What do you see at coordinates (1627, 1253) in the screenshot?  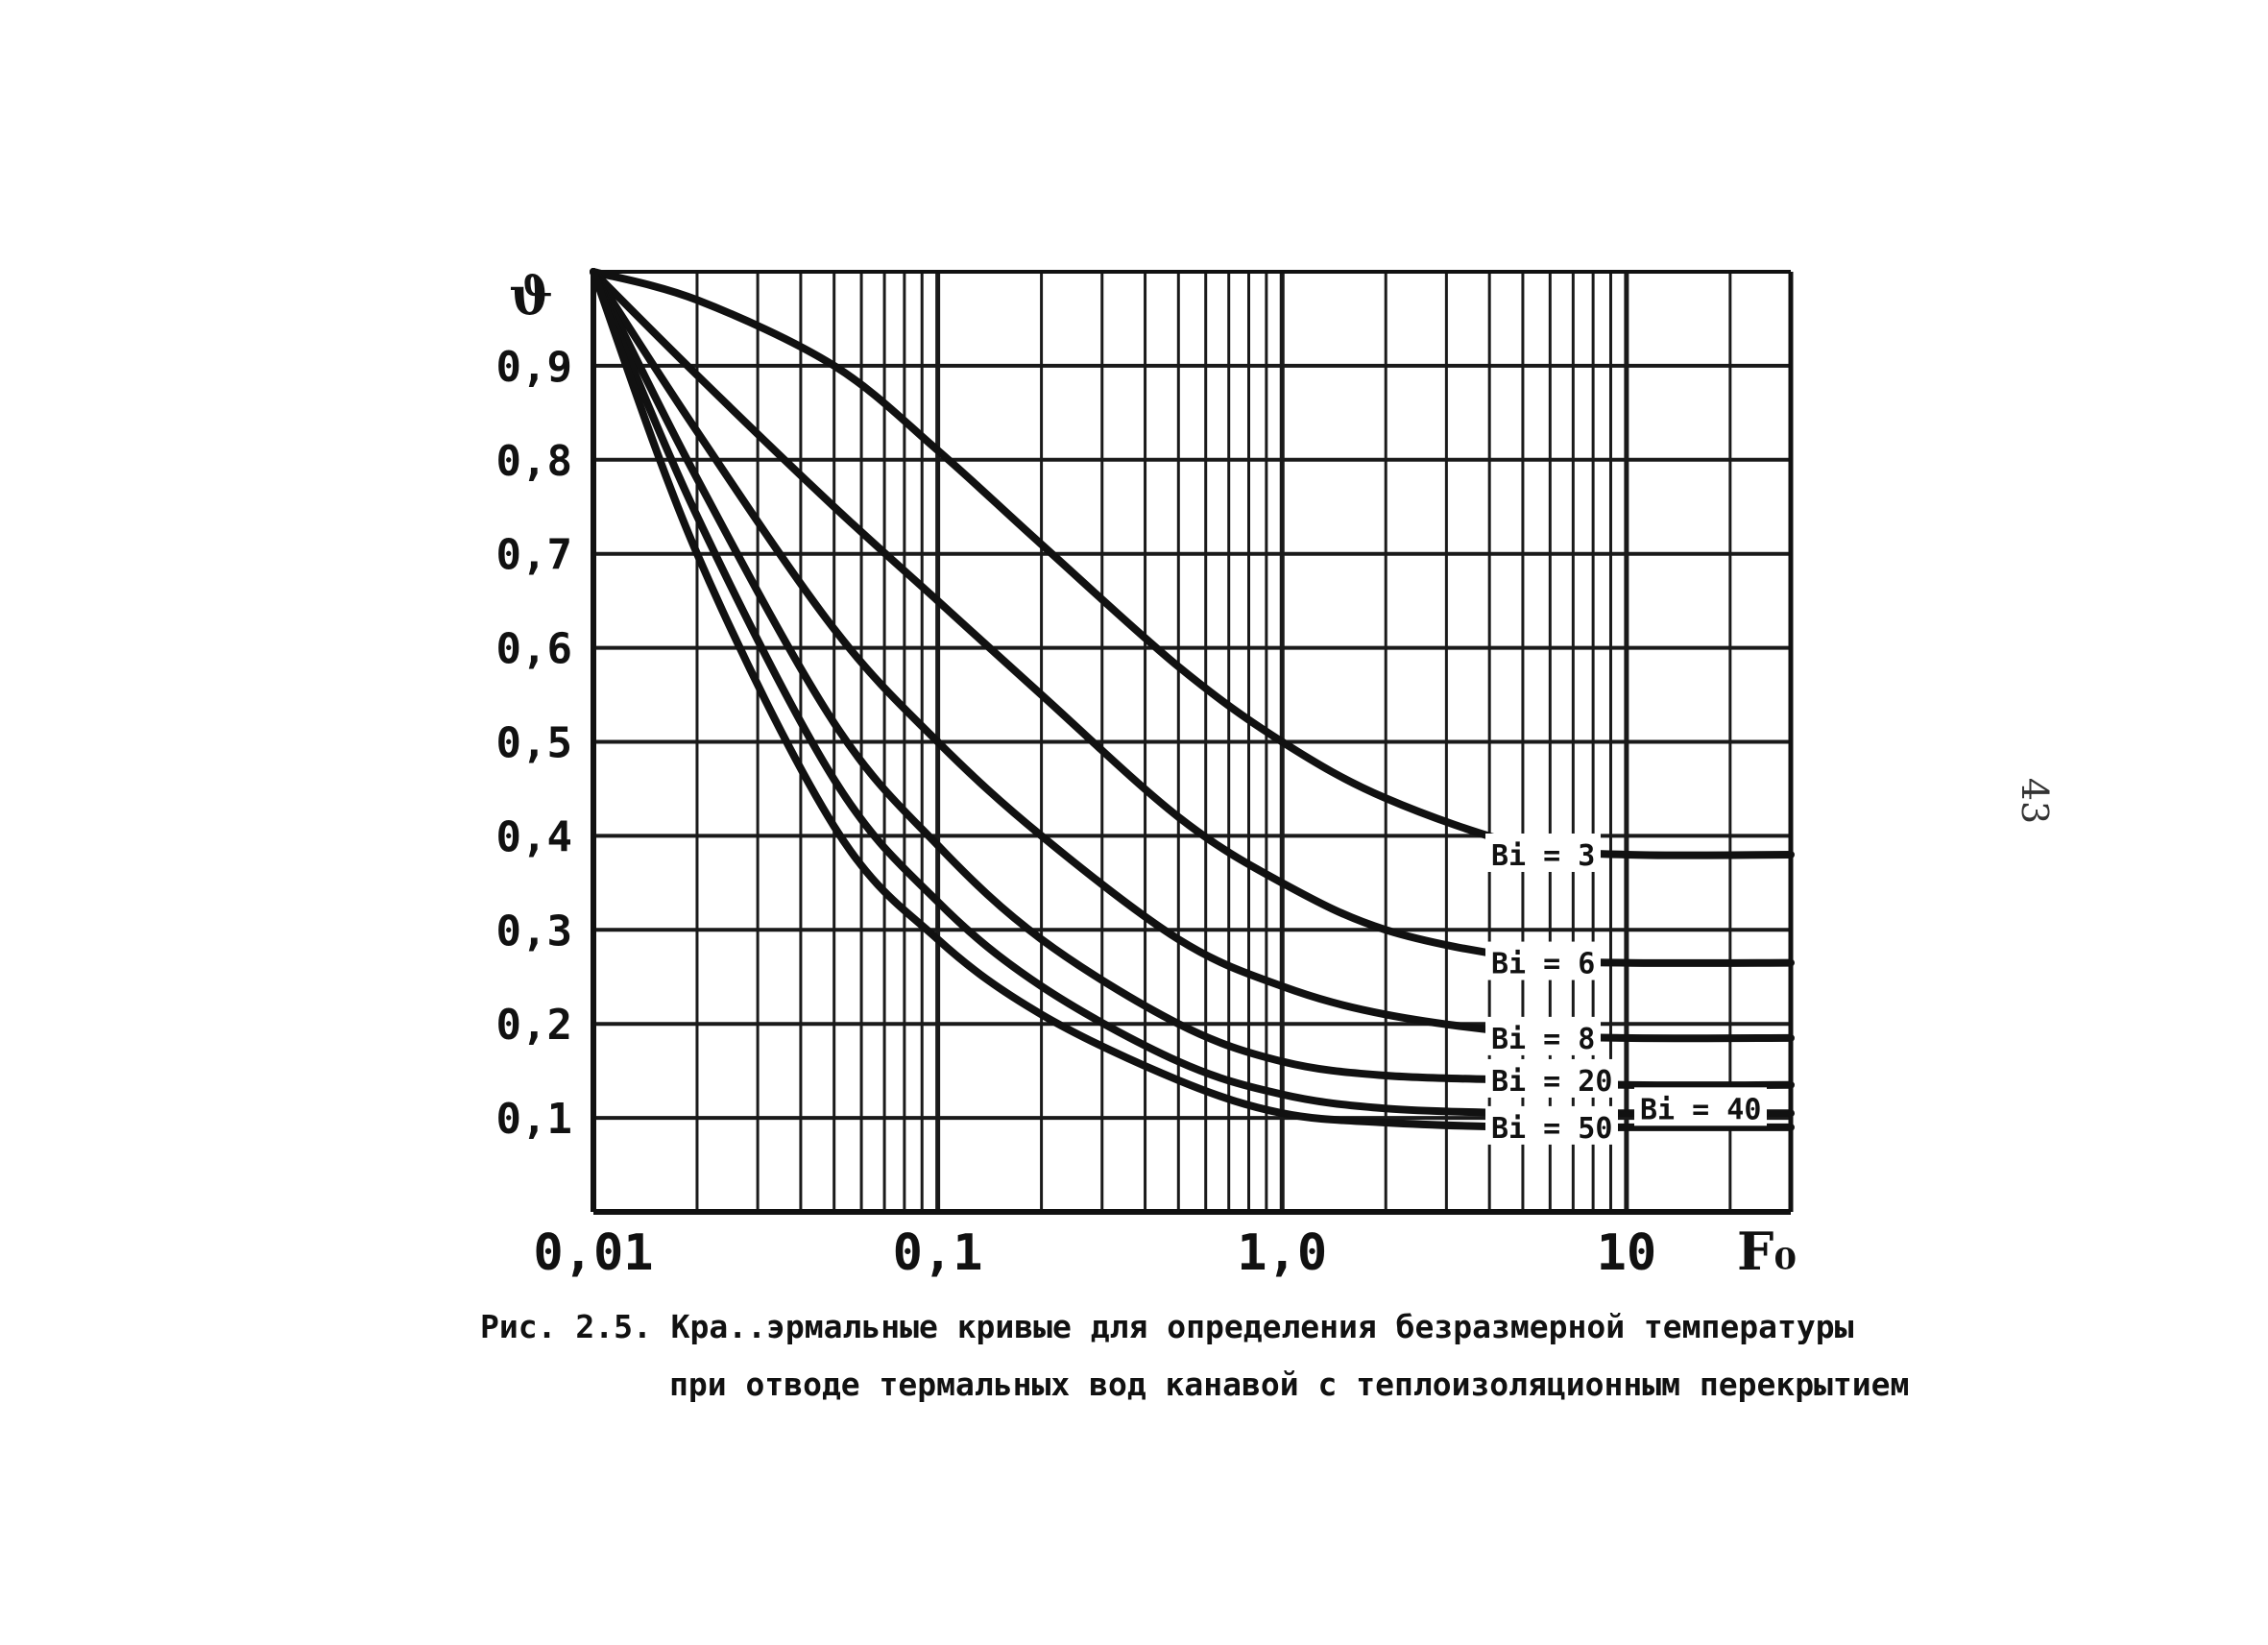 I see `x-tick-label: 10` at bounding box center [1627, 1253].